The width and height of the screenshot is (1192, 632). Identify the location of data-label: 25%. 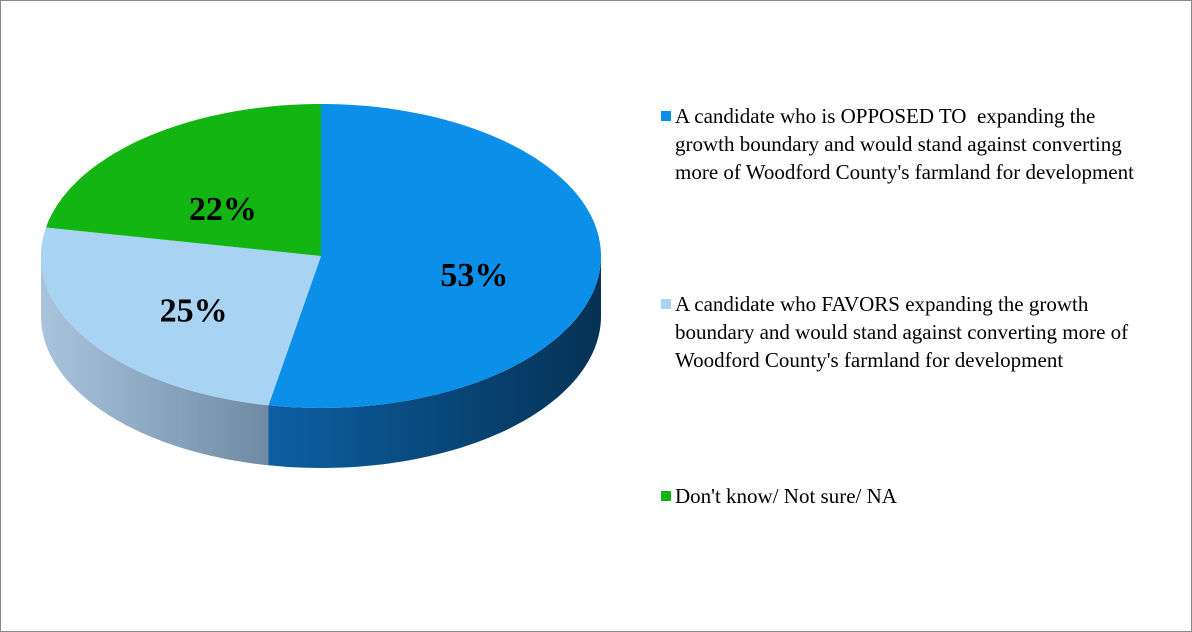
(194, 311).